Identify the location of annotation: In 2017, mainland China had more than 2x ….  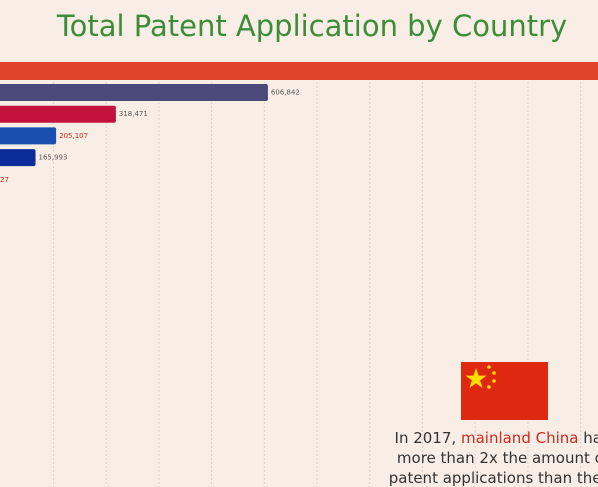
(493, 458).